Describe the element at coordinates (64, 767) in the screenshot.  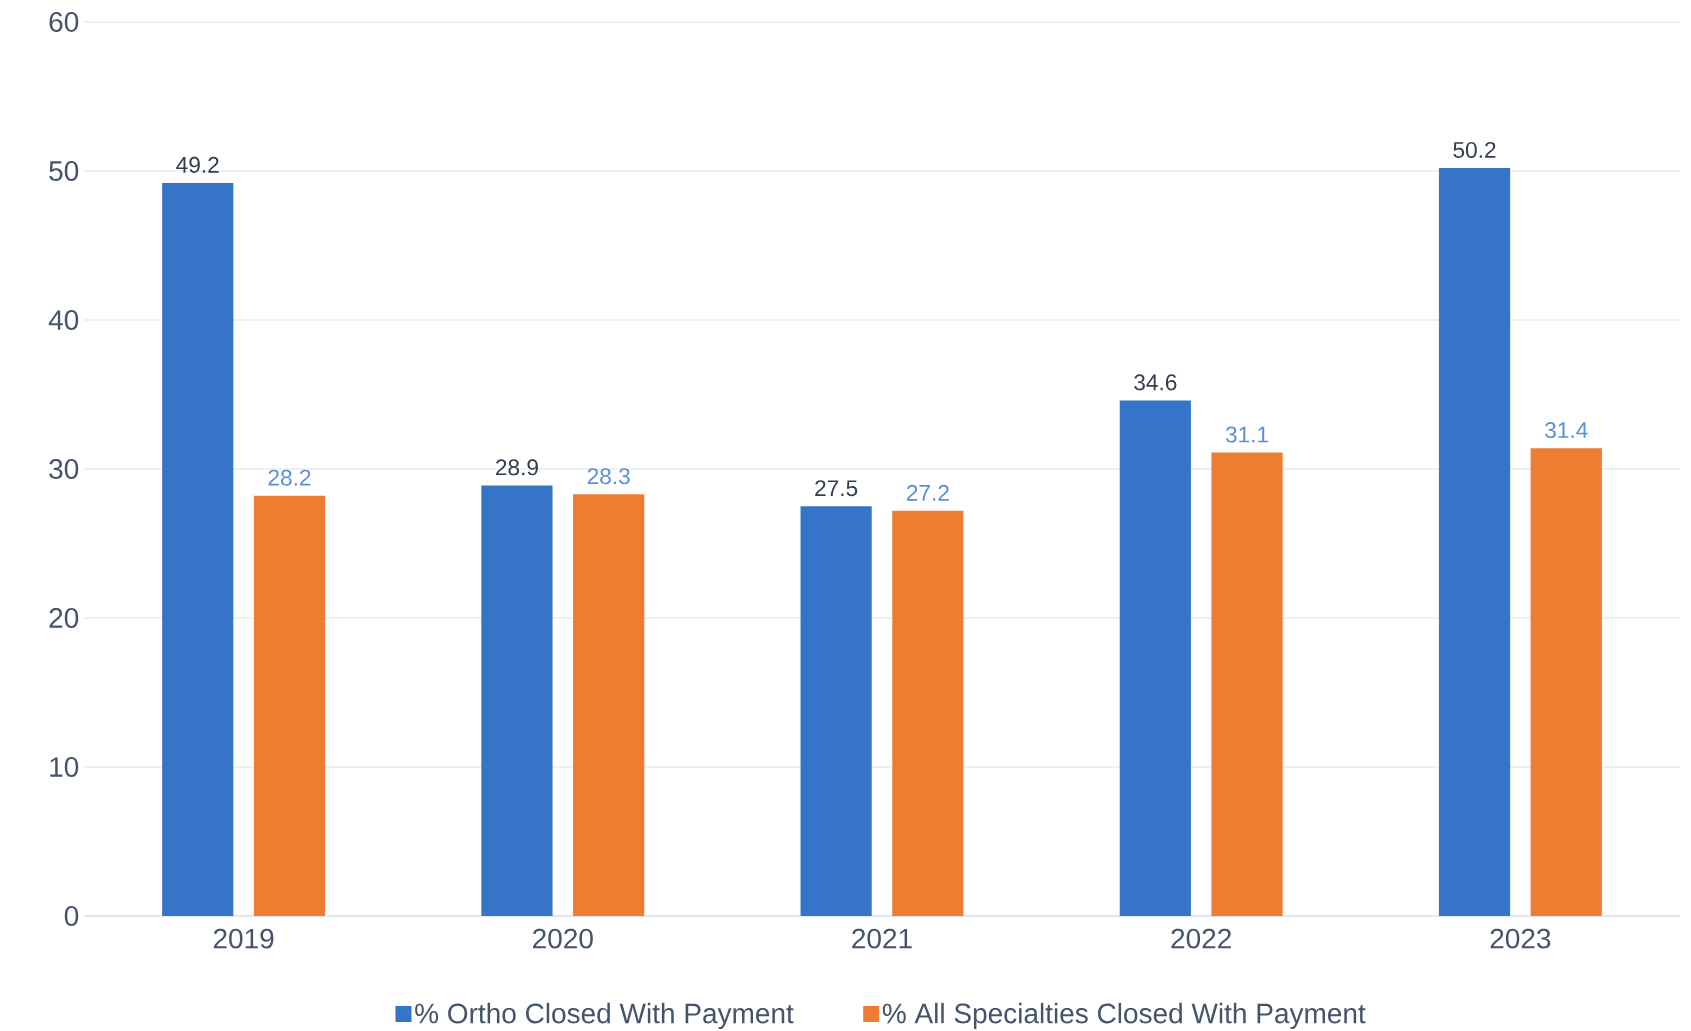
I see `y-tick-label: 10` at that location.